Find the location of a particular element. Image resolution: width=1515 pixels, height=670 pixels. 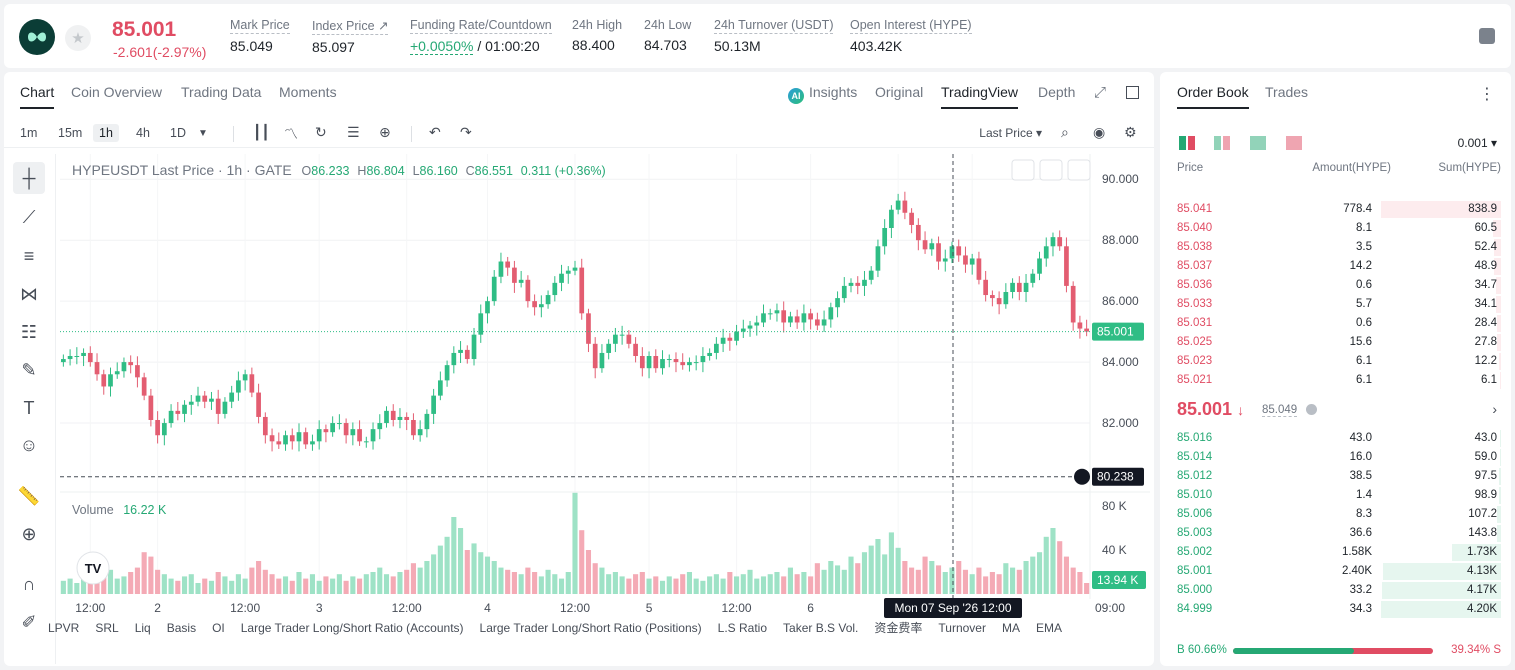

tab-trades: Trades is located at coordinates (1287, 92).